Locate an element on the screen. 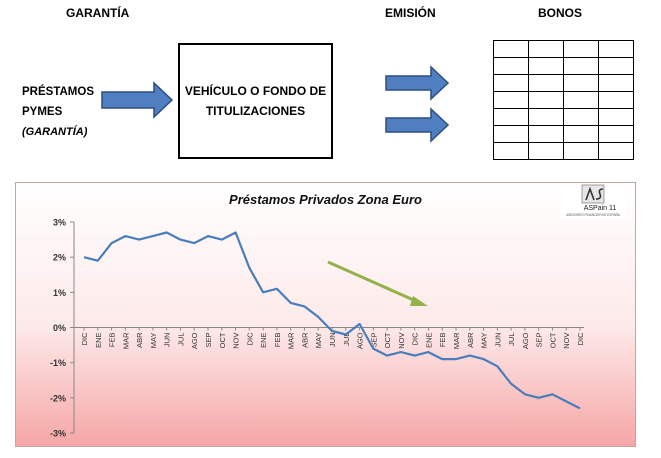 The height and width of the screenshot is (458, 661). vehicle-line2: TITULIZACIONES is located at coordinates (255, 111).